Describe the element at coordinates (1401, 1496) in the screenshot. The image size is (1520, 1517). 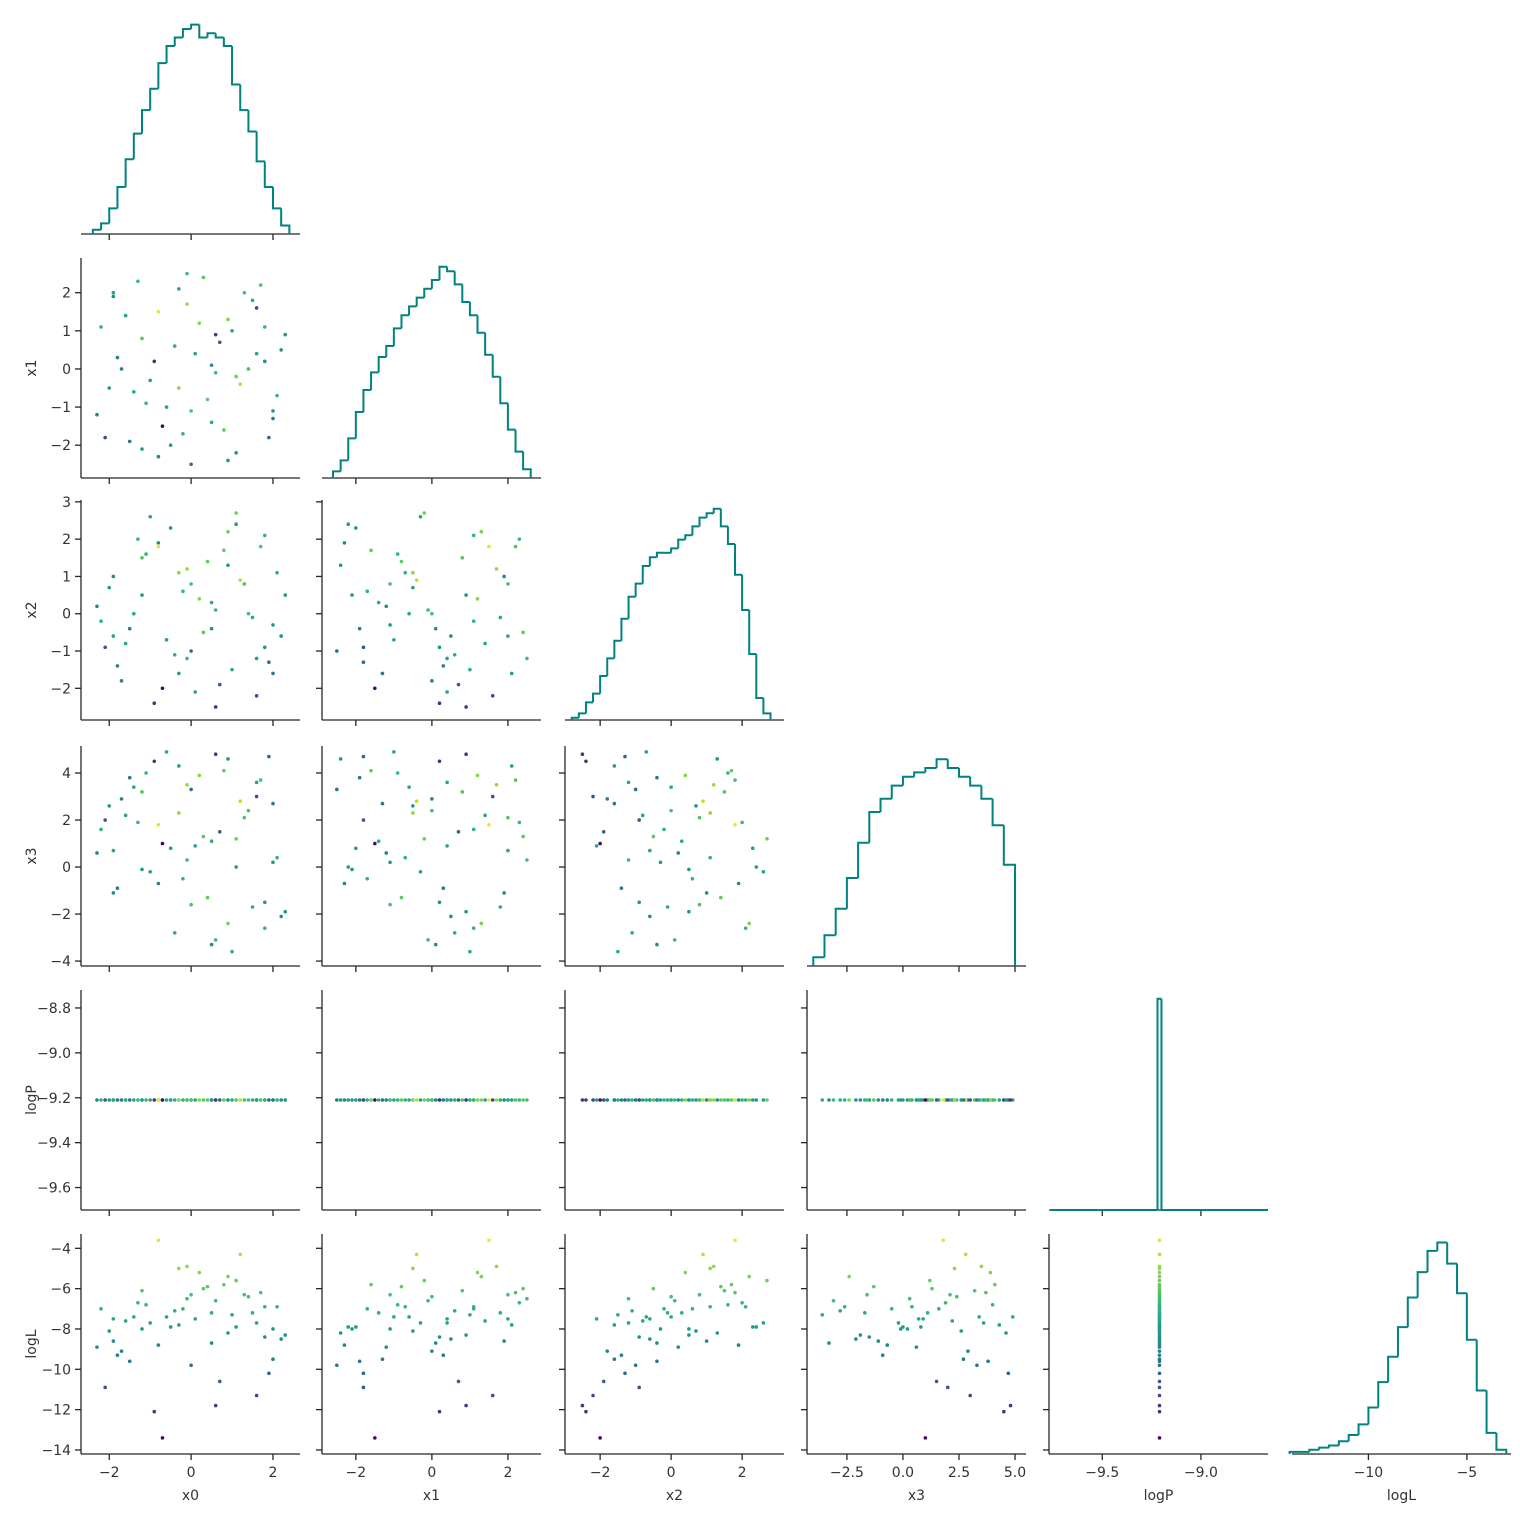
I see `x-axis-label: logL` at that location.